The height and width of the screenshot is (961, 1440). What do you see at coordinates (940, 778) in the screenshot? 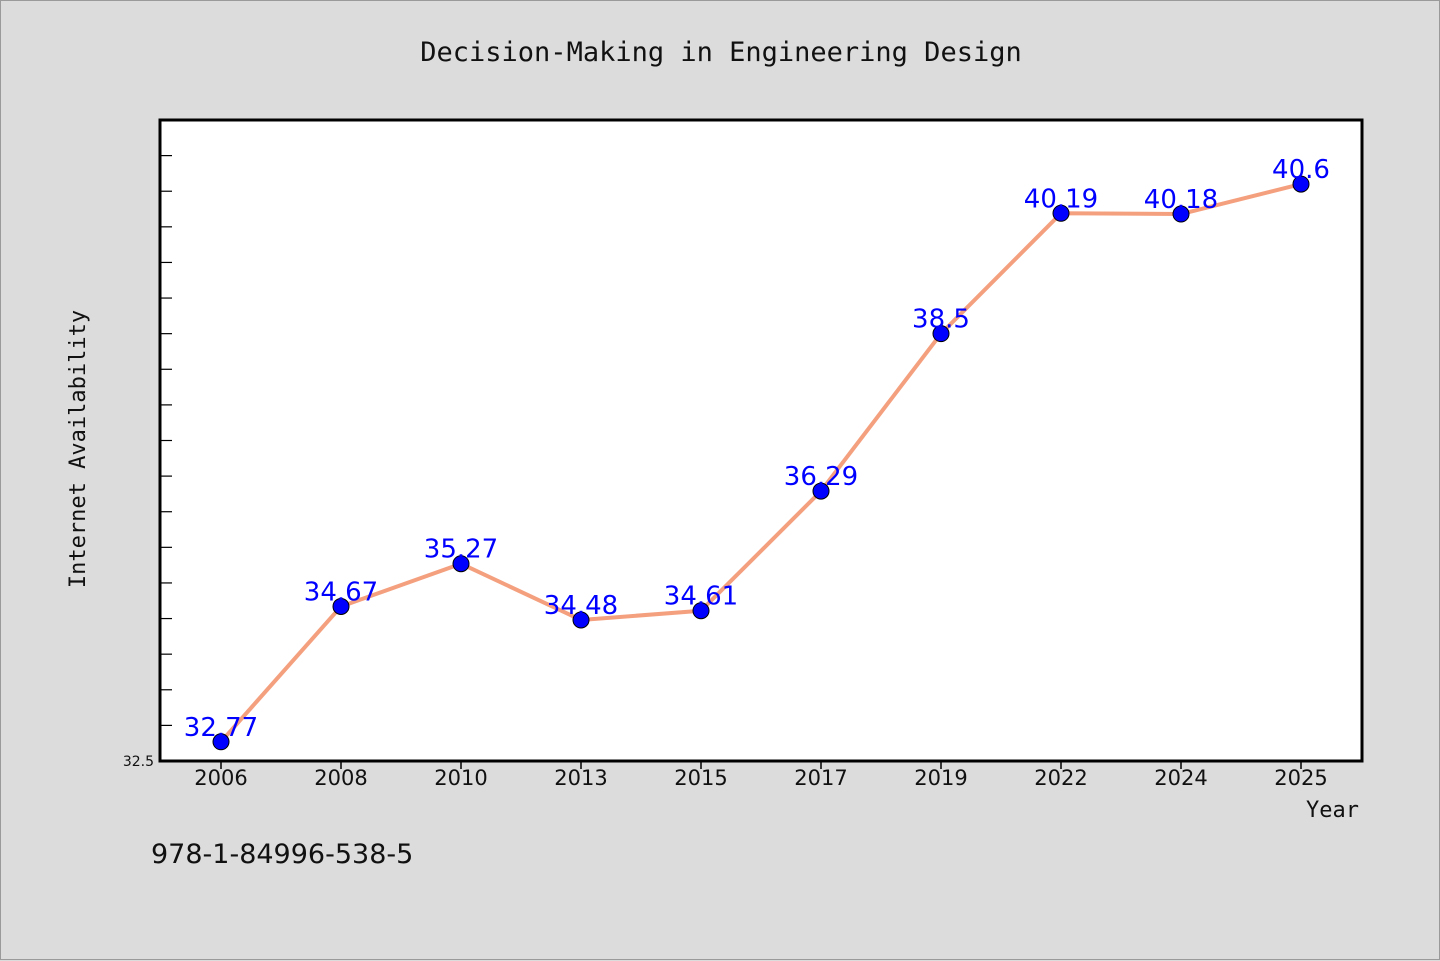
I see `x-tick-label: 2019` at bounding box center [940, 778].